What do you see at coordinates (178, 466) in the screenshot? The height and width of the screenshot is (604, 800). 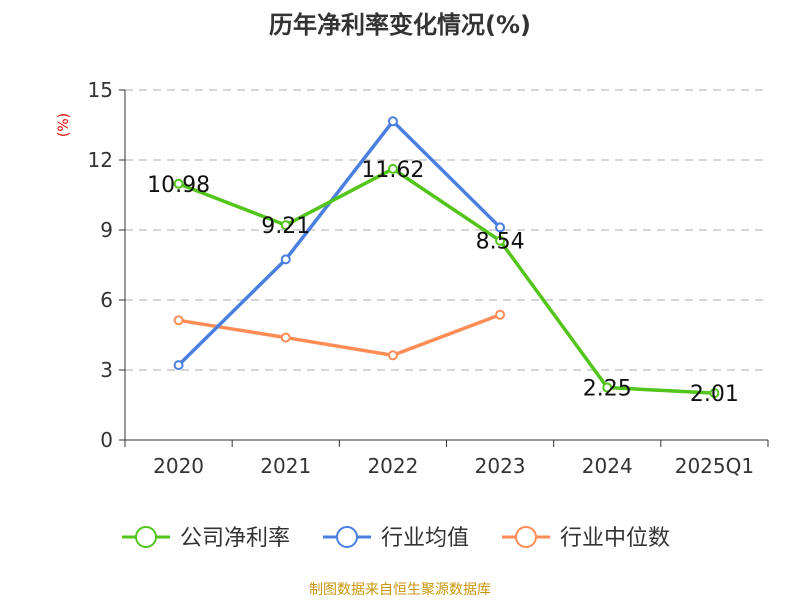 I see `x-tick-label: 2020` at bounding box center [178, 466].